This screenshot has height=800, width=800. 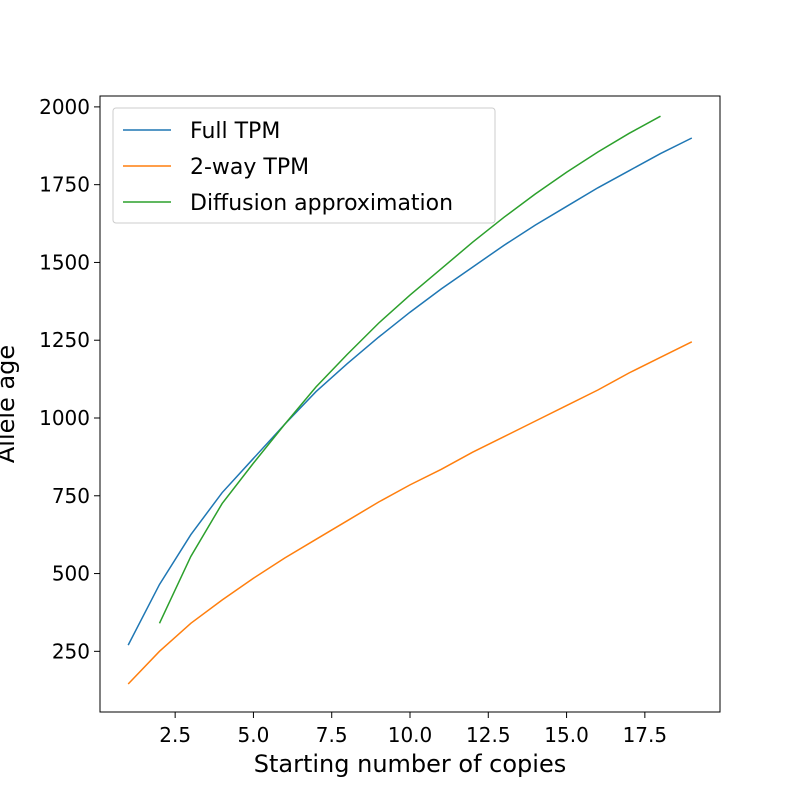 I want to click on legend: Full TPM 2-way TPM Diffusion approximation, so click(x=304, y=165).